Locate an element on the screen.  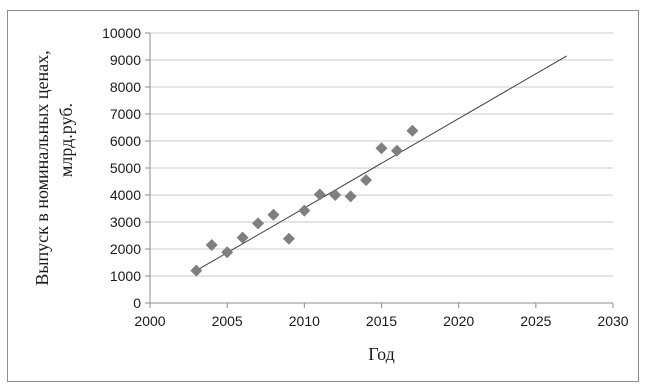
y-axis-title-line-2: млрд.руб. is located at coordinates (66, 140).